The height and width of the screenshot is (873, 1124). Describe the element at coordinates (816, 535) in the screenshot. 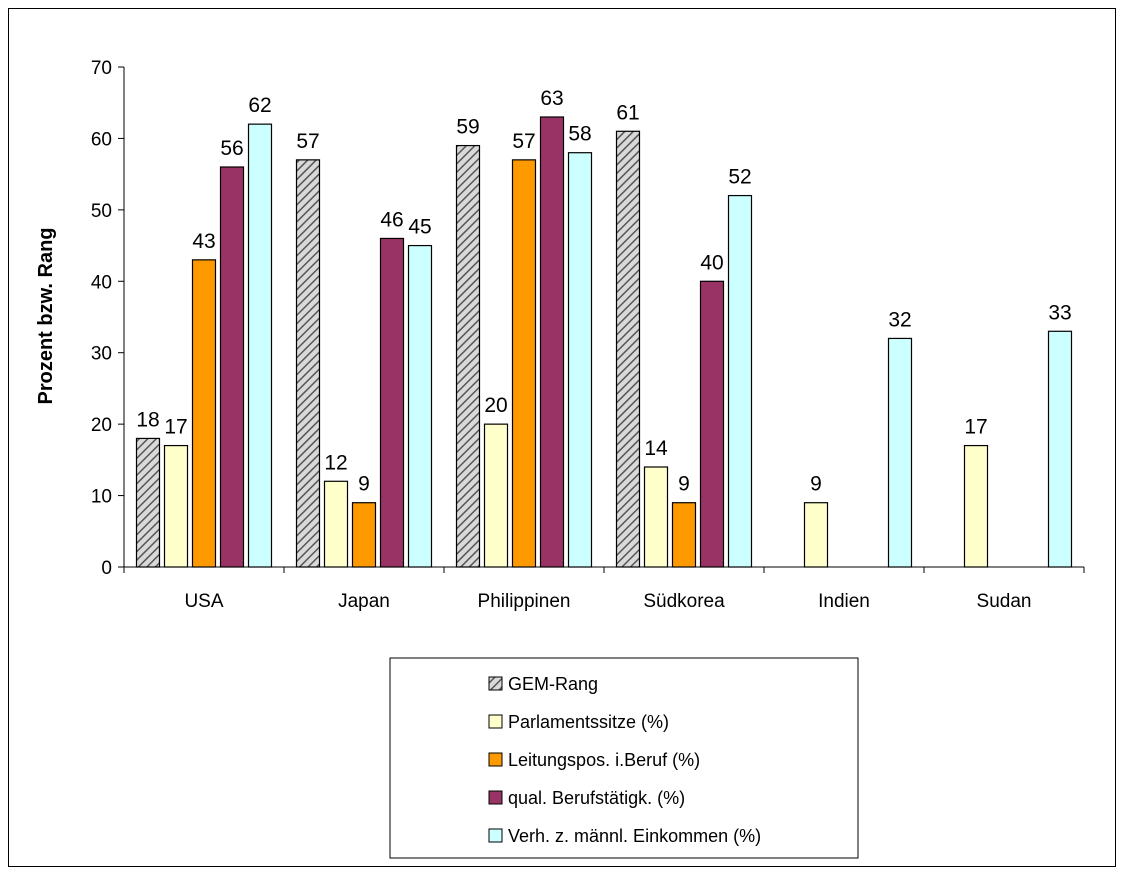

I see `bar-indien-parlamentssitze` at that location.